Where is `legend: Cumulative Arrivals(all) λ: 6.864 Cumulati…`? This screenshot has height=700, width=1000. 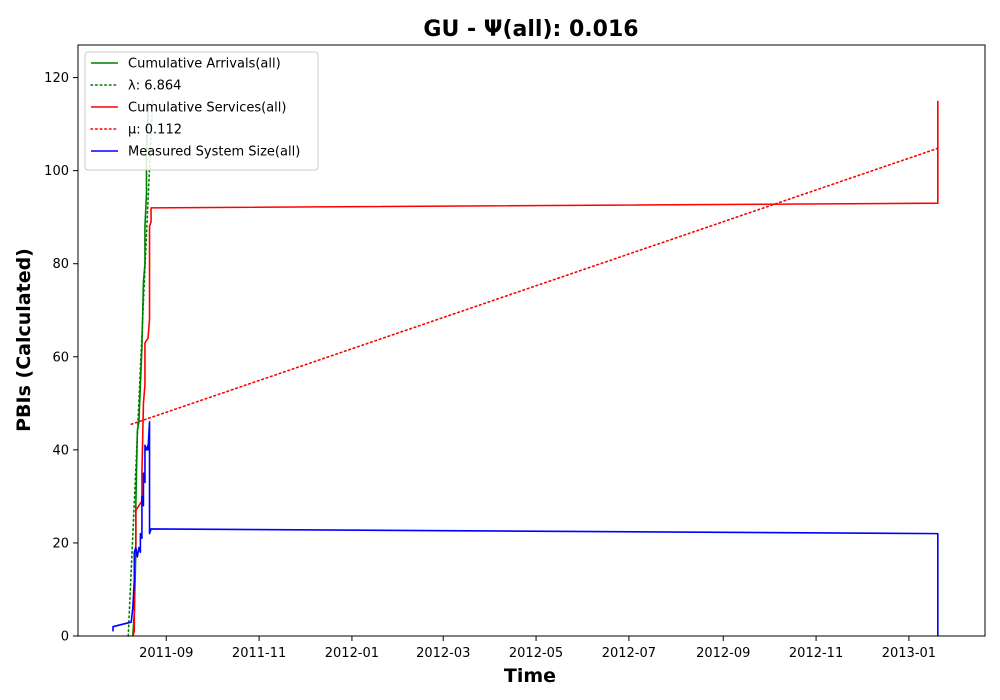 legend: Cumulative Arrivals(all) λ: 6.864 Cumulati… is located at coordinates (201, 111).